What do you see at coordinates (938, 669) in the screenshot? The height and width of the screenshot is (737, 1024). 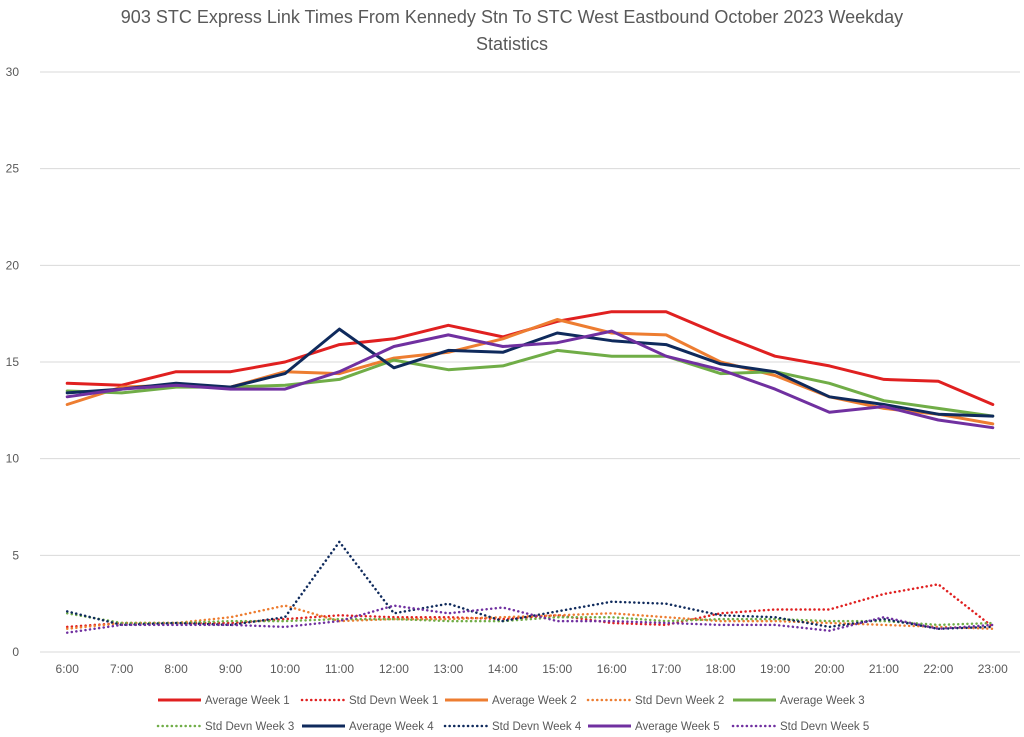 I see `x-tick-label: 22:00` at bounding box center [938, 669].